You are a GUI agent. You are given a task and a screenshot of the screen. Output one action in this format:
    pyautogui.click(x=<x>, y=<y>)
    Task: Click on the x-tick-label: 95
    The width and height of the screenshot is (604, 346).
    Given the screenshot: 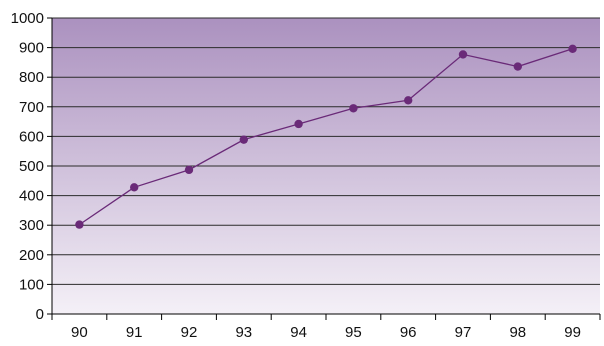 What is the action you would take?
    pyautogui.click(x=353, y=332)
    